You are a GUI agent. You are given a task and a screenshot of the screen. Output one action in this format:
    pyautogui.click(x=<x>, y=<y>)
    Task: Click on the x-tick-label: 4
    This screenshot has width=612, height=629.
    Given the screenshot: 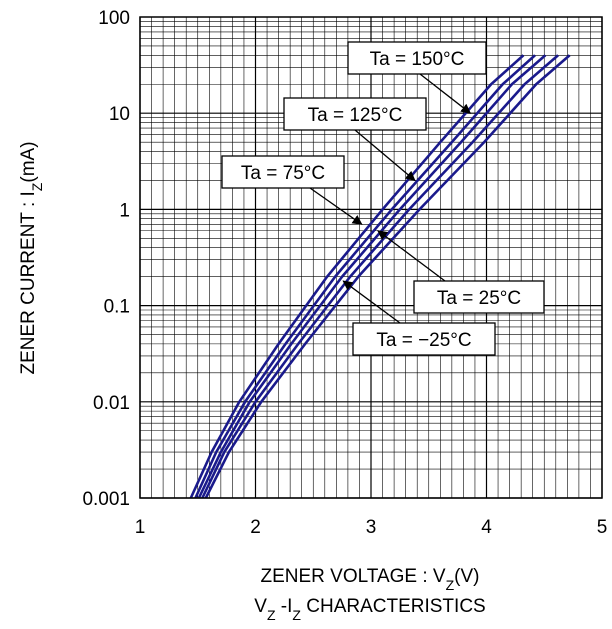 What is the action you would take?
    pyautogui.click(x=486, y=527)
    